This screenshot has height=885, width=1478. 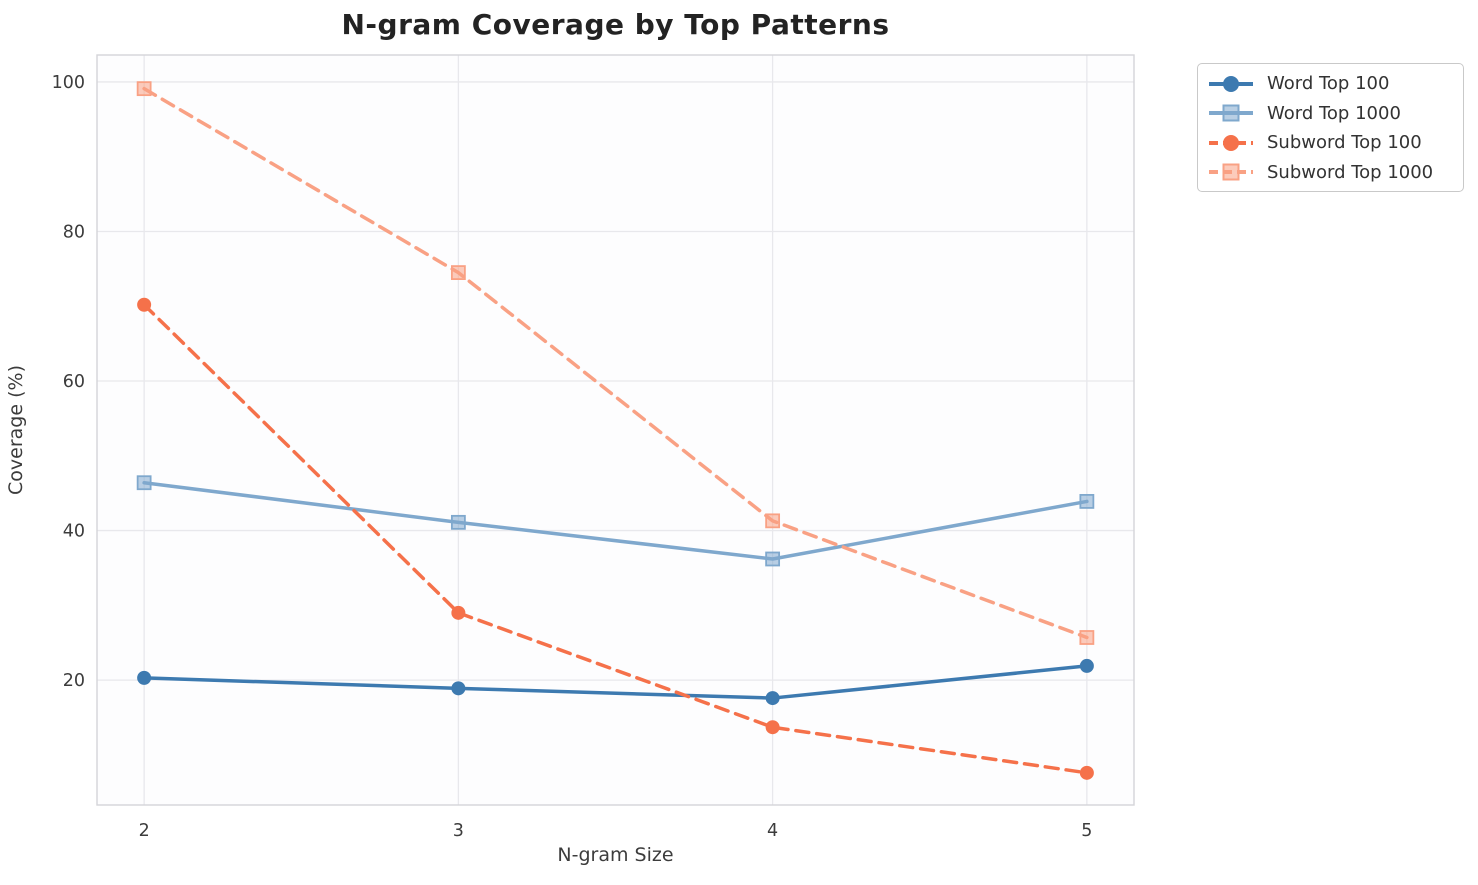 I want to click on y-axis-label: Coverage (%), so click(x=16, y=430).